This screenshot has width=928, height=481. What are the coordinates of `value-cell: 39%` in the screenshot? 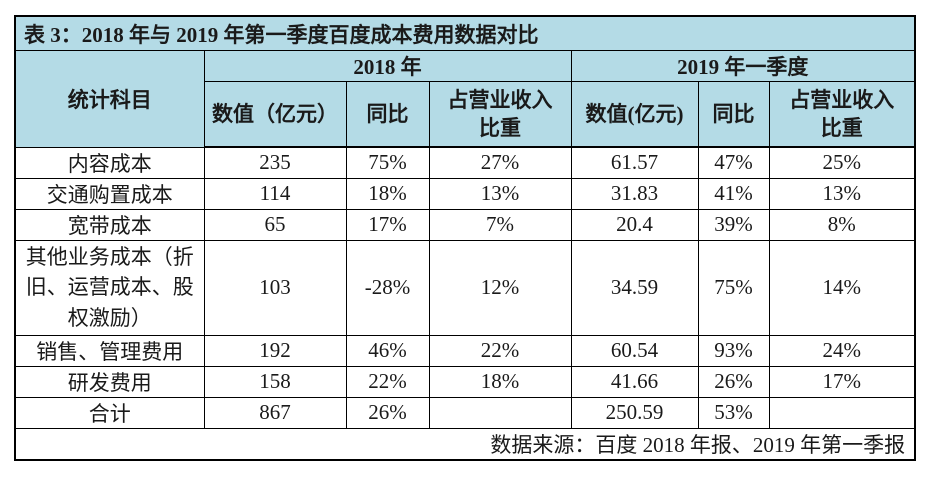 It's located at (733, 224).